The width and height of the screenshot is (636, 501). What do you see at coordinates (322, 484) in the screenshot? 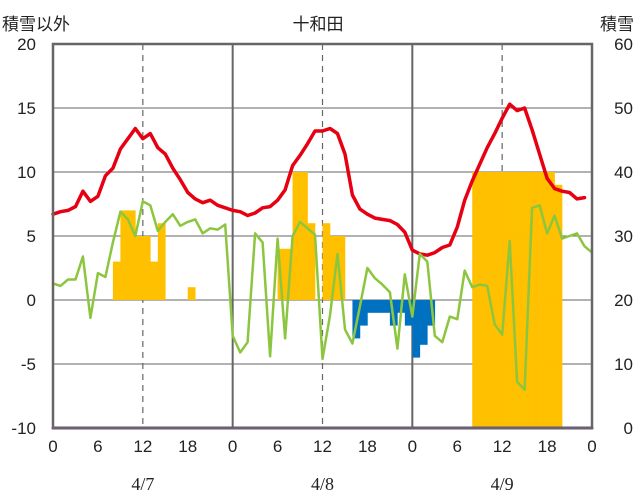
I see `date-label: 4/8` at bounding box center [322, 484].